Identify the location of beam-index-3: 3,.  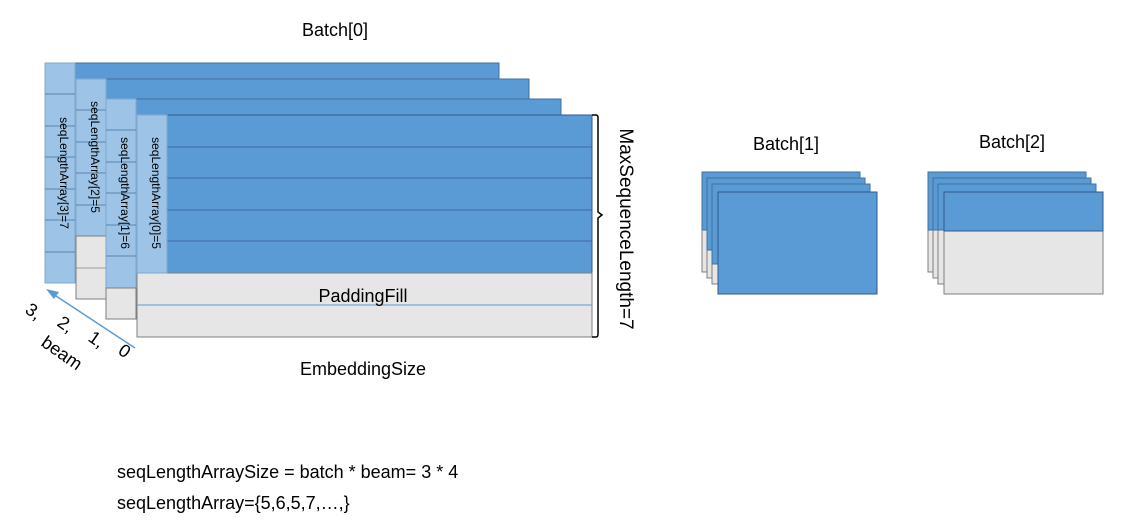
(34, 311).